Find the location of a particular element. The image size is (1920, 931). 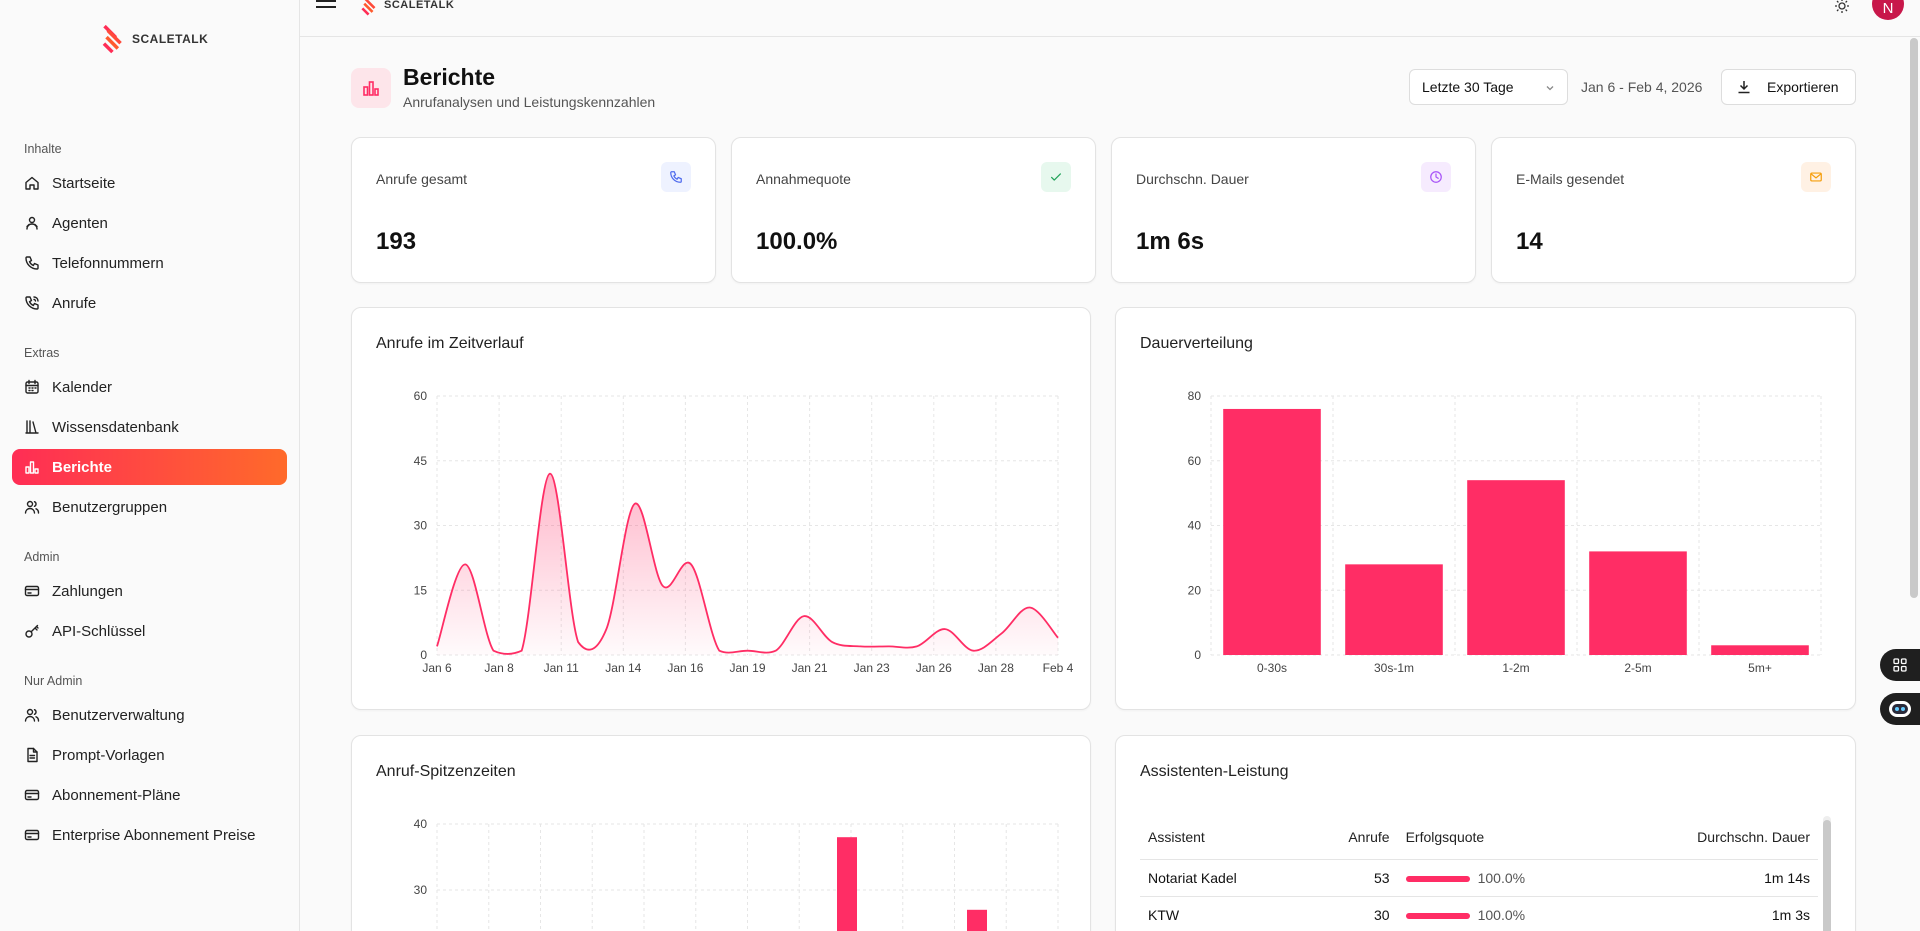

stat-value: 193 is located at coordinates (396, 241).